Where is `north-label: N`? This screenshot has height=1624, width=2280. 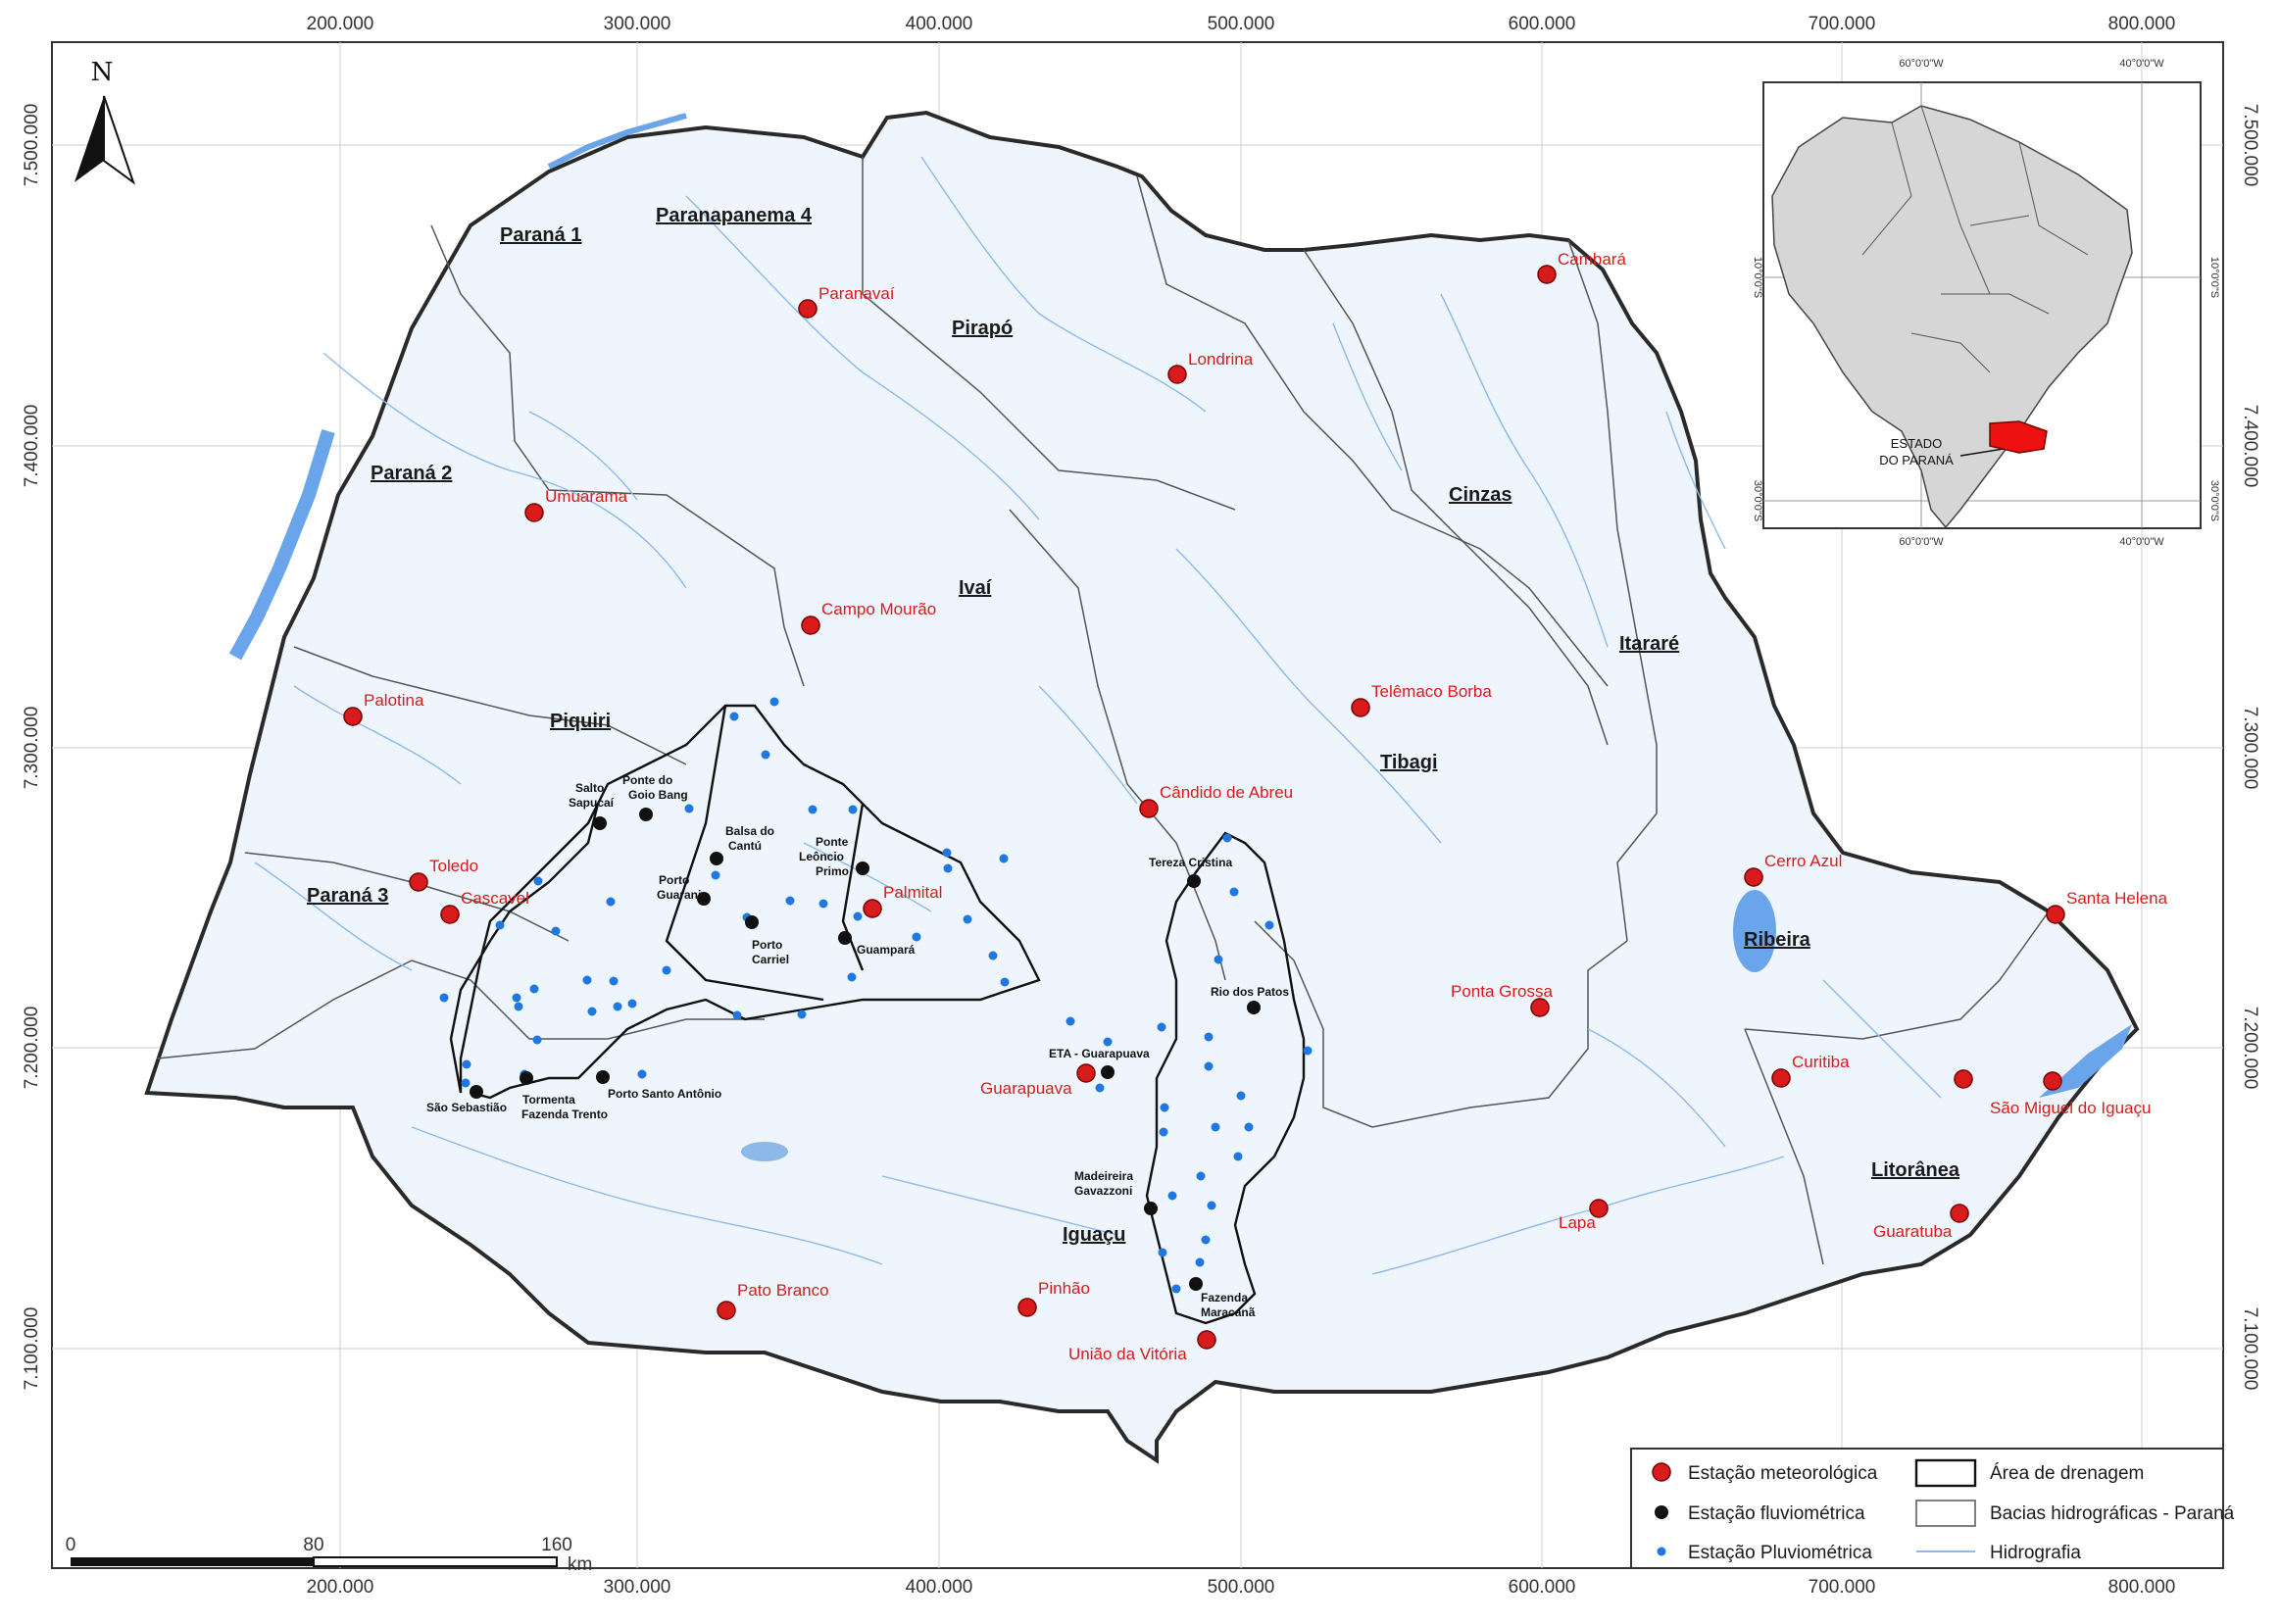 north-label: N is located at coordinates (102, 73).